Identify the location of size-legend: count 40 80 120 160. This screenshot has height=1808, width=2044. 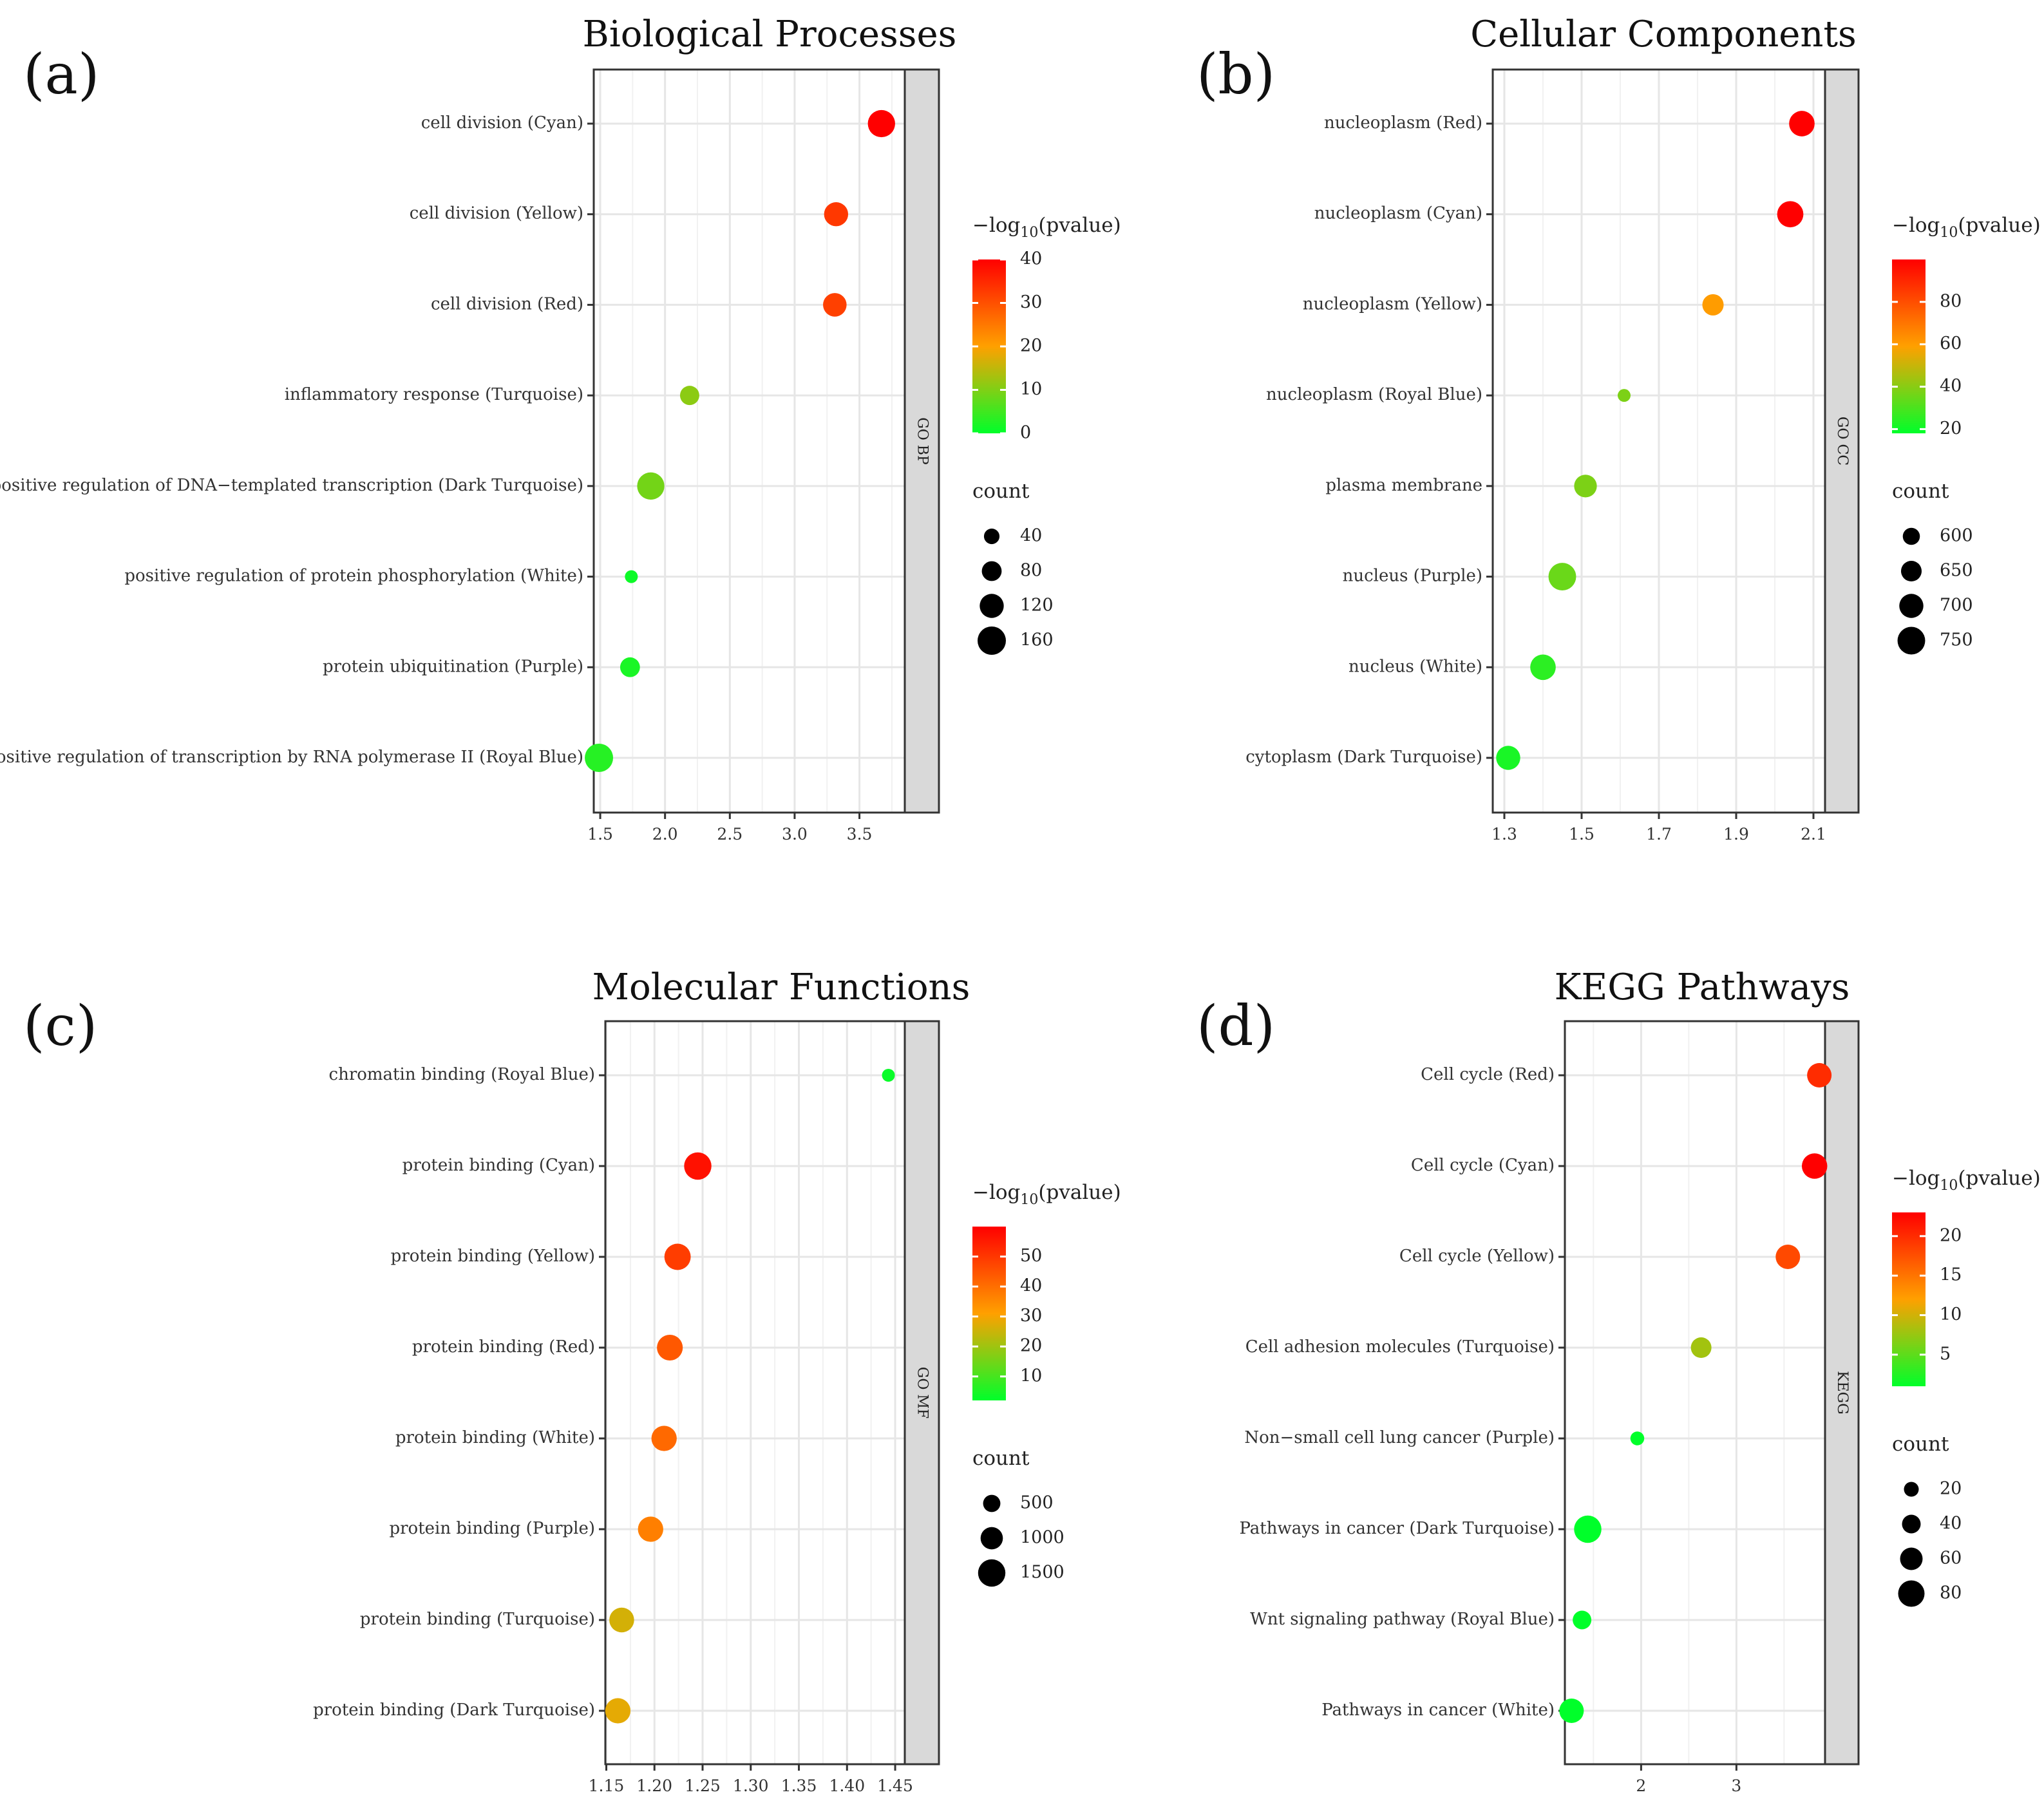
(1013, 567).